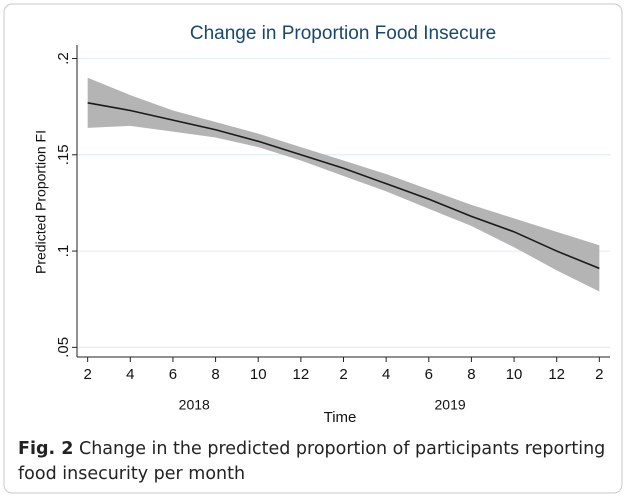  I want to click on caption-label: Fig. 2, so click(46, 449).